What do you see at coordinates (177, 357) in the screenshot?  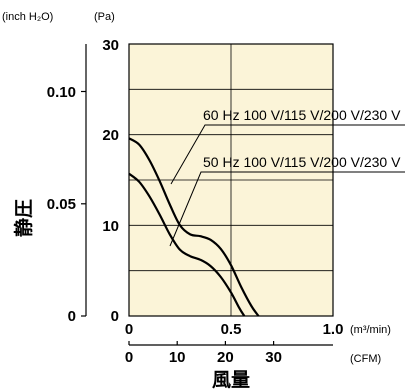 I see `x-tick-label-cfm-10: 10` at bounding box center [177, 357].